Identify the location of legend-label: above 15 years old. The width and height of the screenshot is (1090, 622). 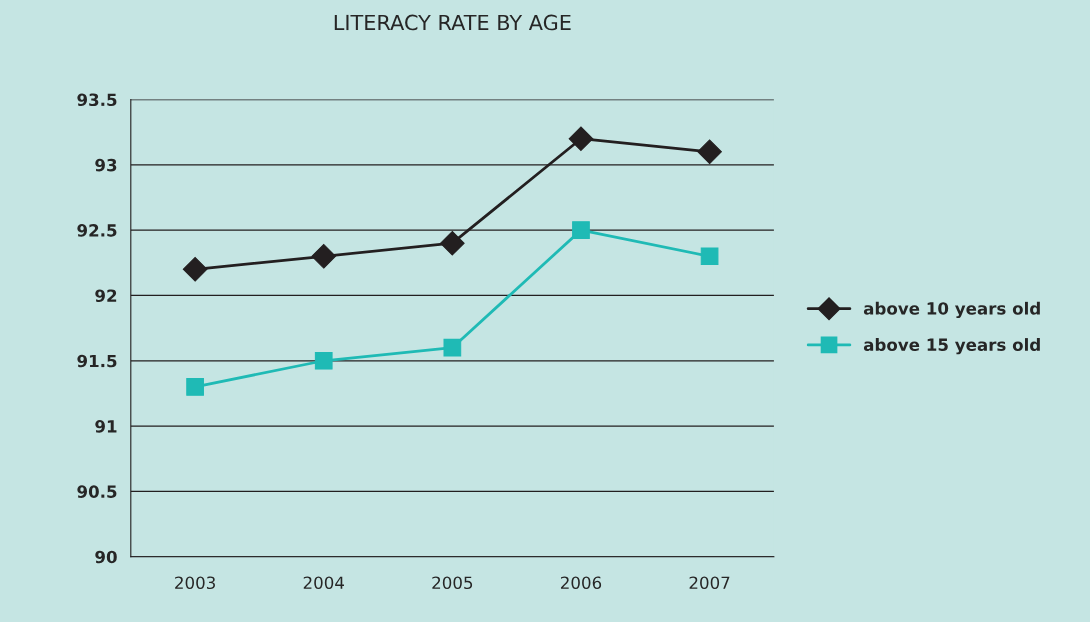
(951, 346).